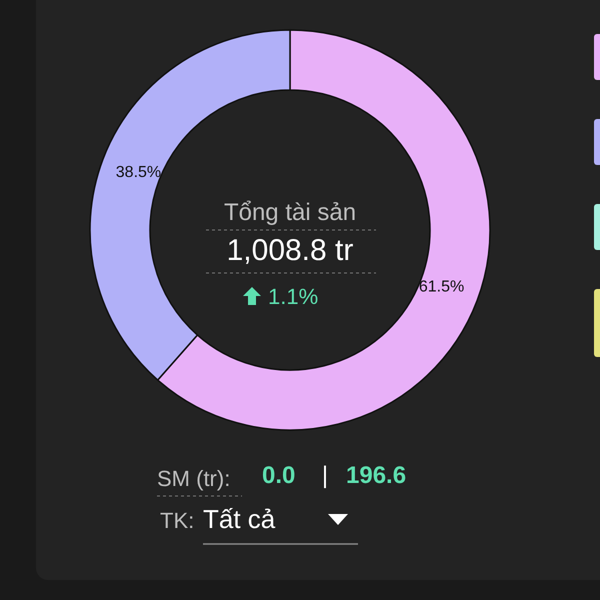 The width and height of the screenshot is (600, 600). What do you see at coordinates (139, 172) in the screenshot?
I see `data-label: 38.5%` at bounding box center [139, 172].